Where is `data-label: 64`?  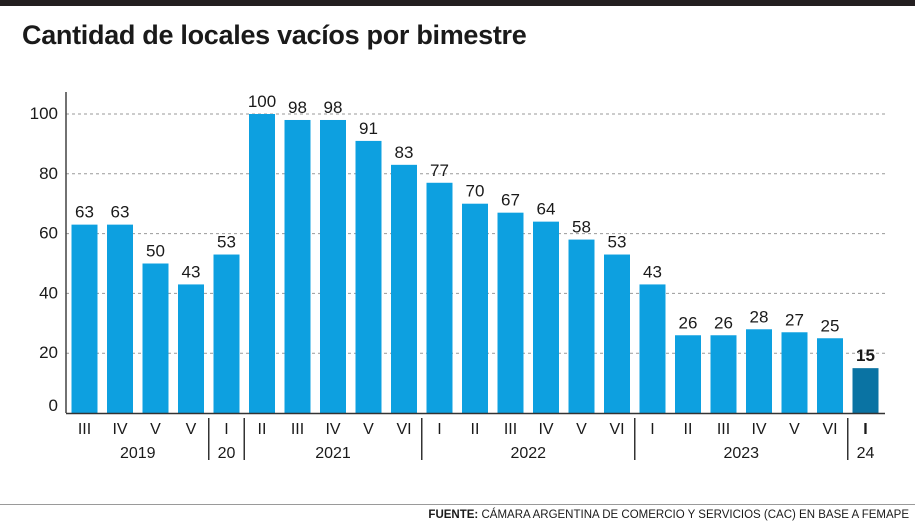
data-label: 64 is located at coordinates (546, 209).